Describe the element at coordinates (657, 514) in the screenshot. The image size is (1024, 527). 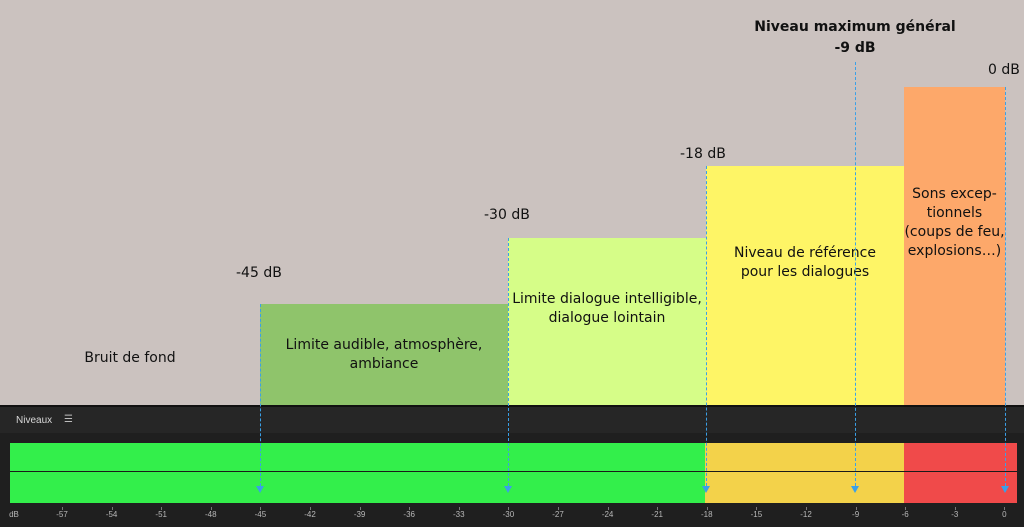
I see `scale-tick-label: -21` at that location.